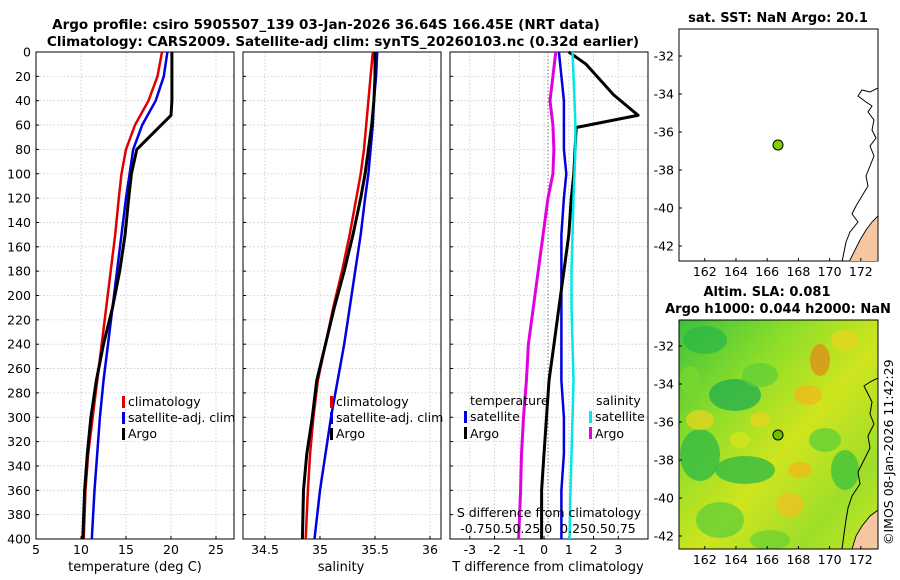 The height and width of the screenshot is (580, 900). What do you see at coordinates (778, 145) in the screenshot?
I see `sst-argo-marker` at bounding box center [778, 145].